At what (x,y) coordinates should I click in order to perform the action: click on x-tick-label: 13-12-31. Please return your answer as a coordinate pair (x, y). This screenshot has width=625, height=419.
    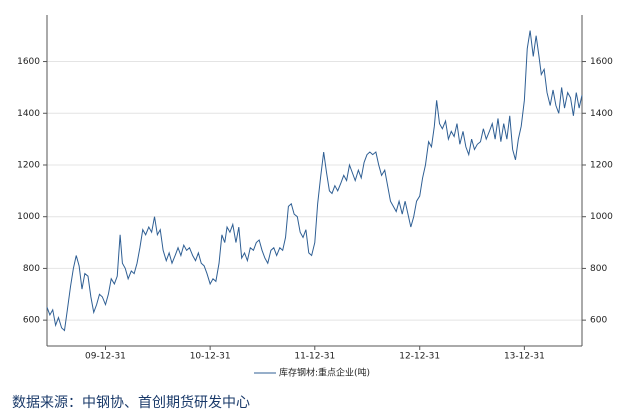
    Looking at the image, I should click on (524, 357).